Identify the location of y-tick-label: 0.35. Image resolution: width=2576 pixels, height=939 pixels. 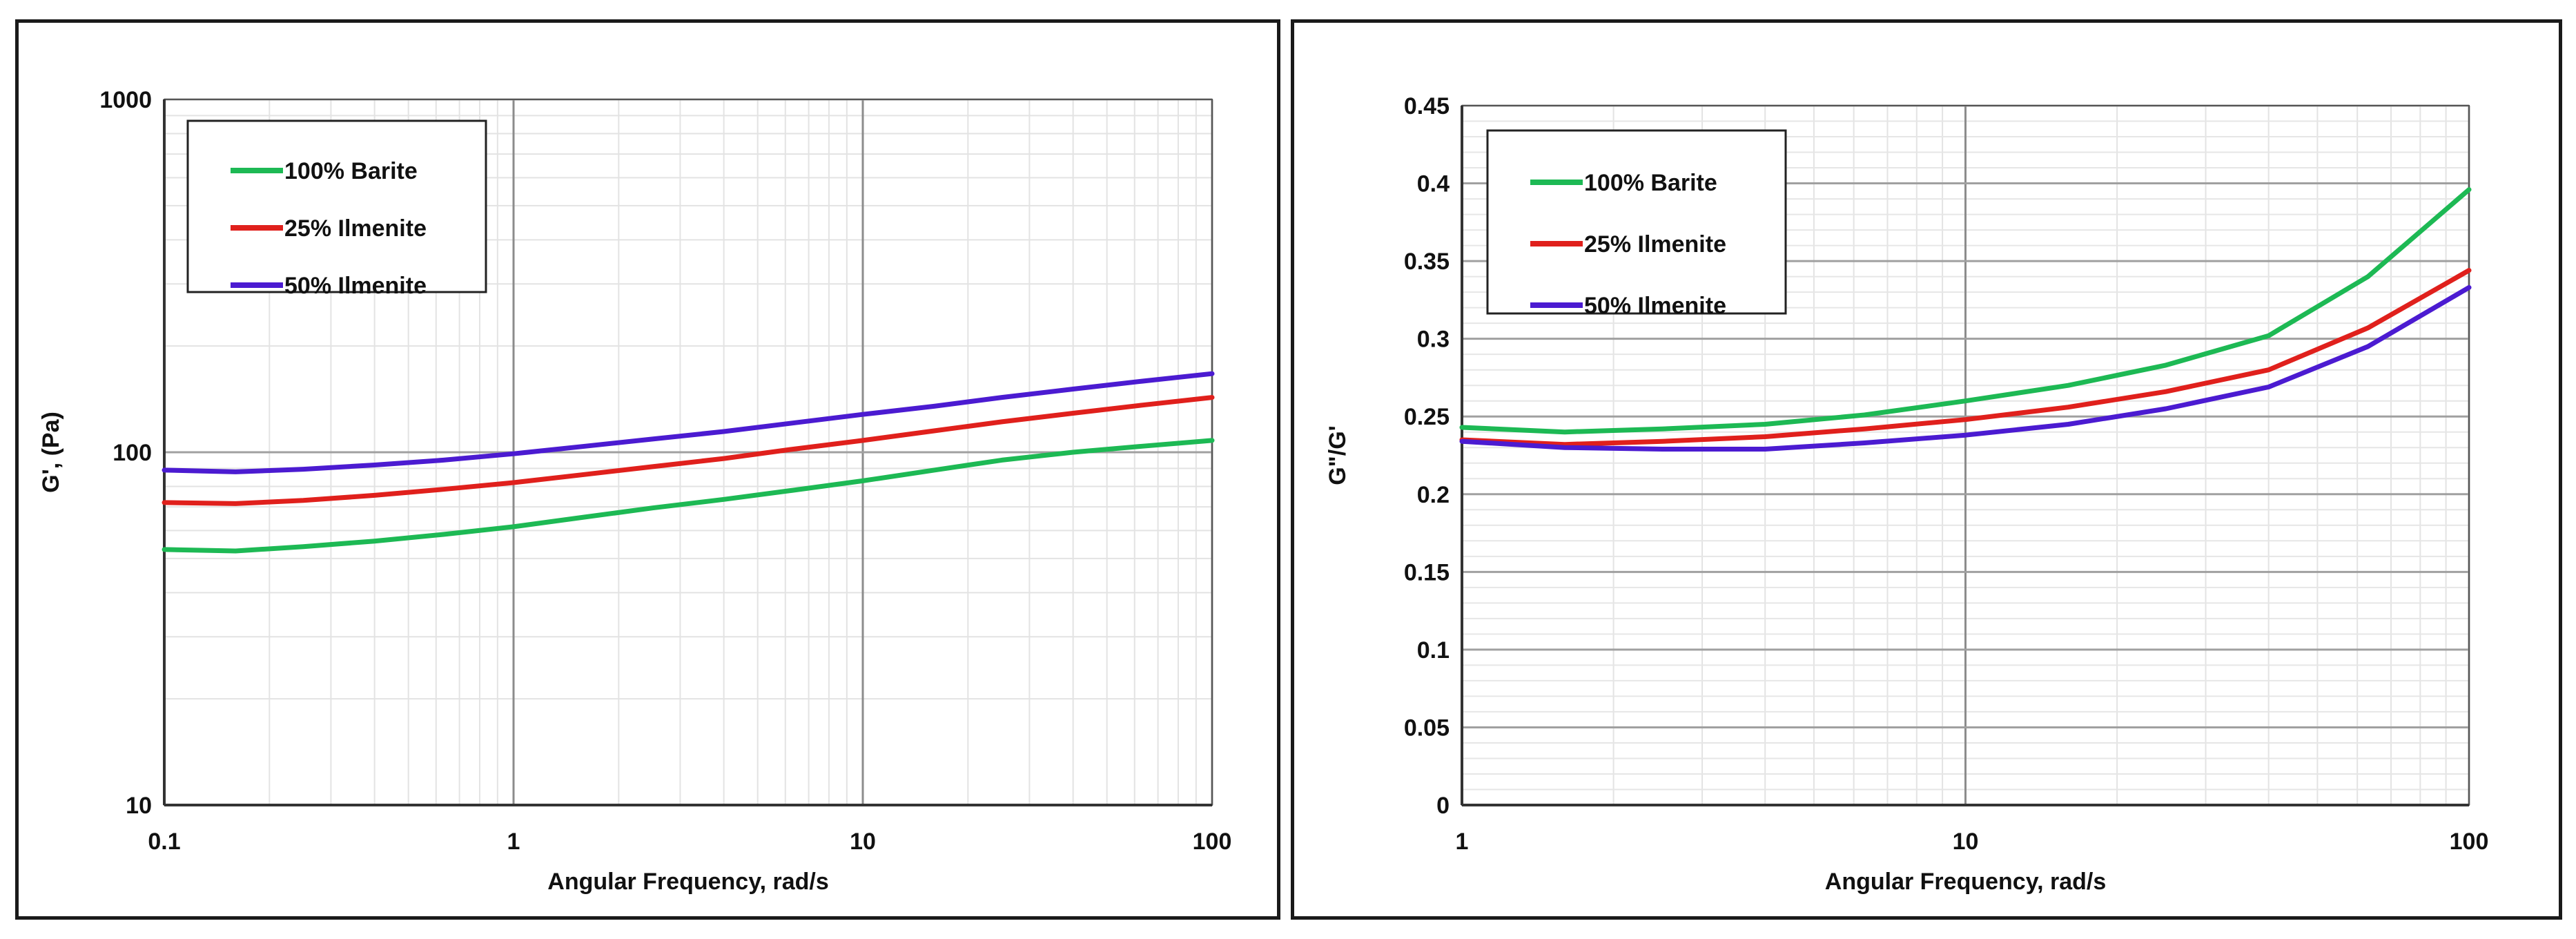
(1427, 262).